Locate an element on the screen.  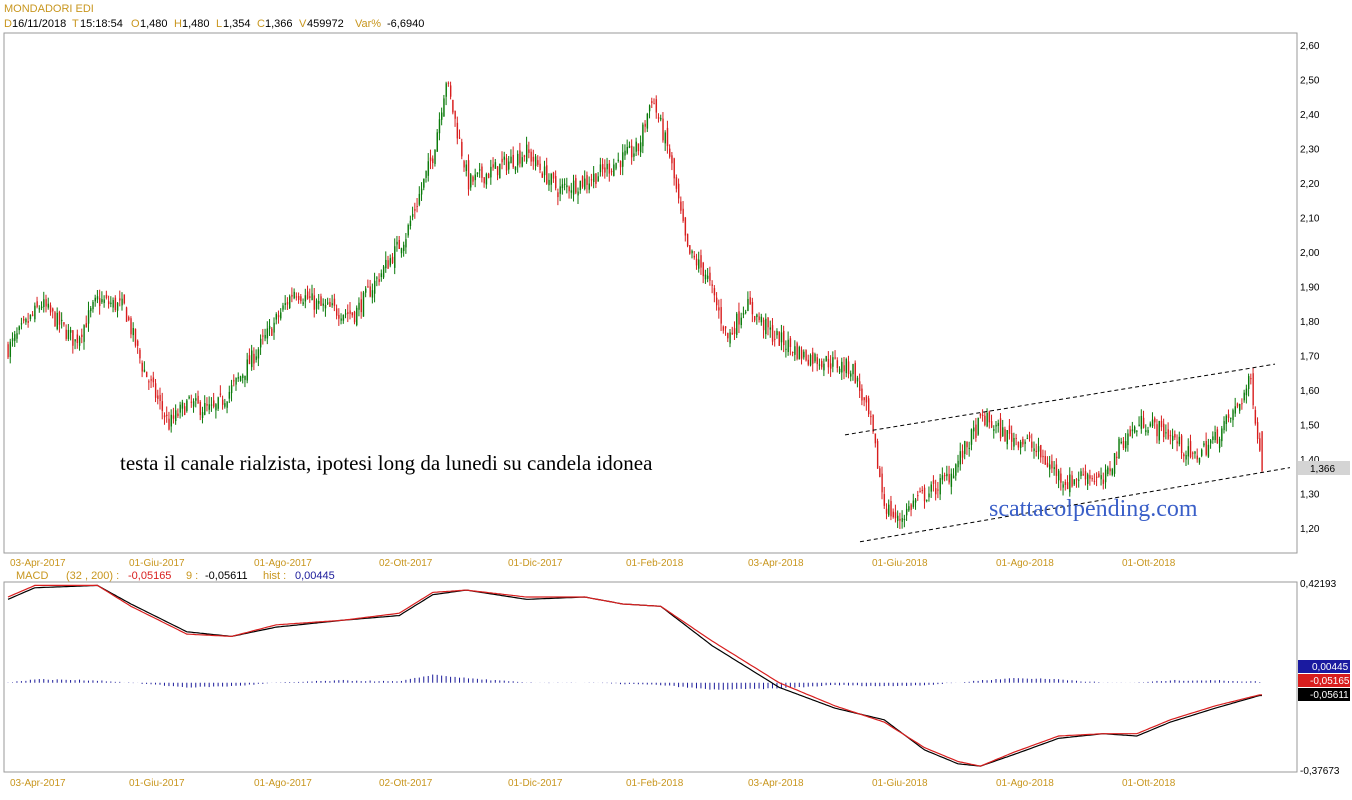
time-label: T is located at coordinates (75, 24).